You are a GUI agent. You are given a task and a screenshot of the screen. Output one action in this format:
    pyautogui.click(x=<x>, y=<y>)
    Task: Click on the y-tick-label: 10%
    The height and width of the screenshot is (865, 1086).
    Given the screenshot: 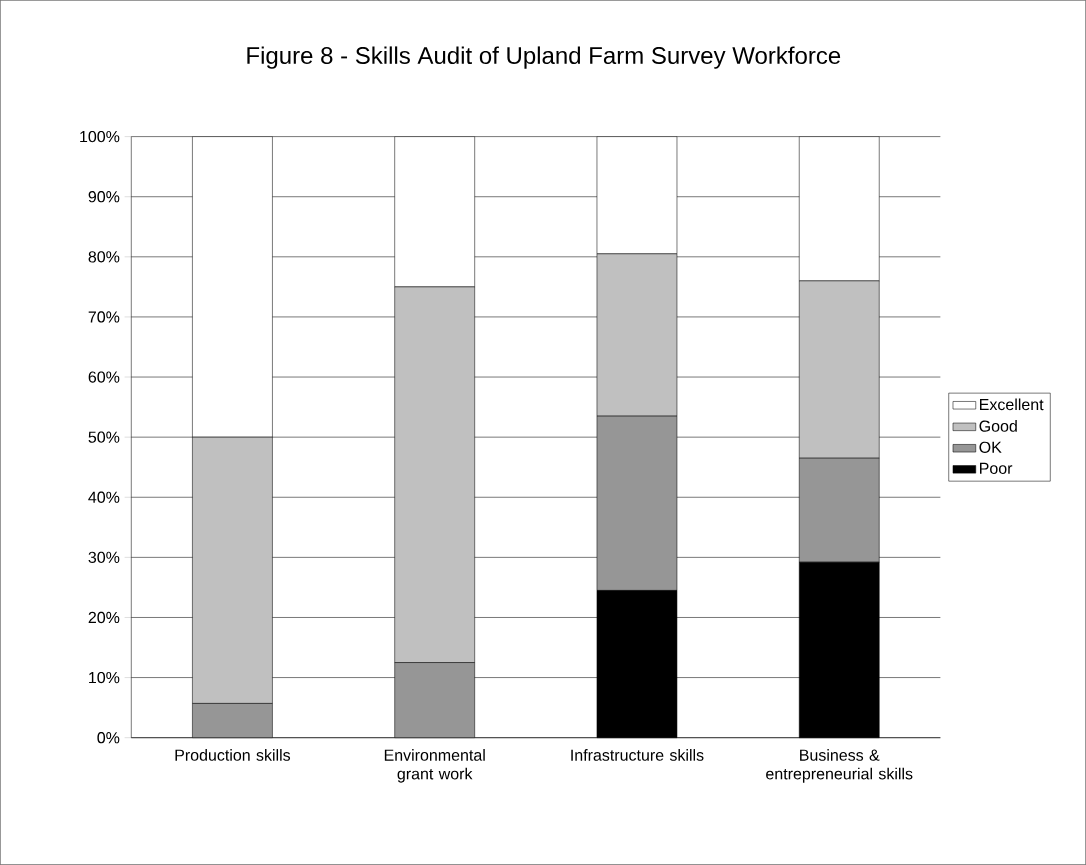 What is the action you would take?
    pyautogui.click(x=104, y=677)
    